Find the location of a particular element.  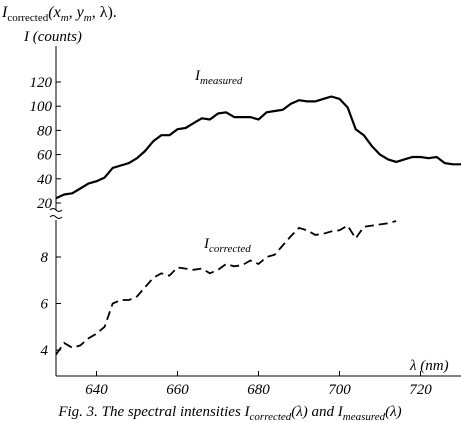

x-tick-label-660: 660 is located at coordinates (177, 390).